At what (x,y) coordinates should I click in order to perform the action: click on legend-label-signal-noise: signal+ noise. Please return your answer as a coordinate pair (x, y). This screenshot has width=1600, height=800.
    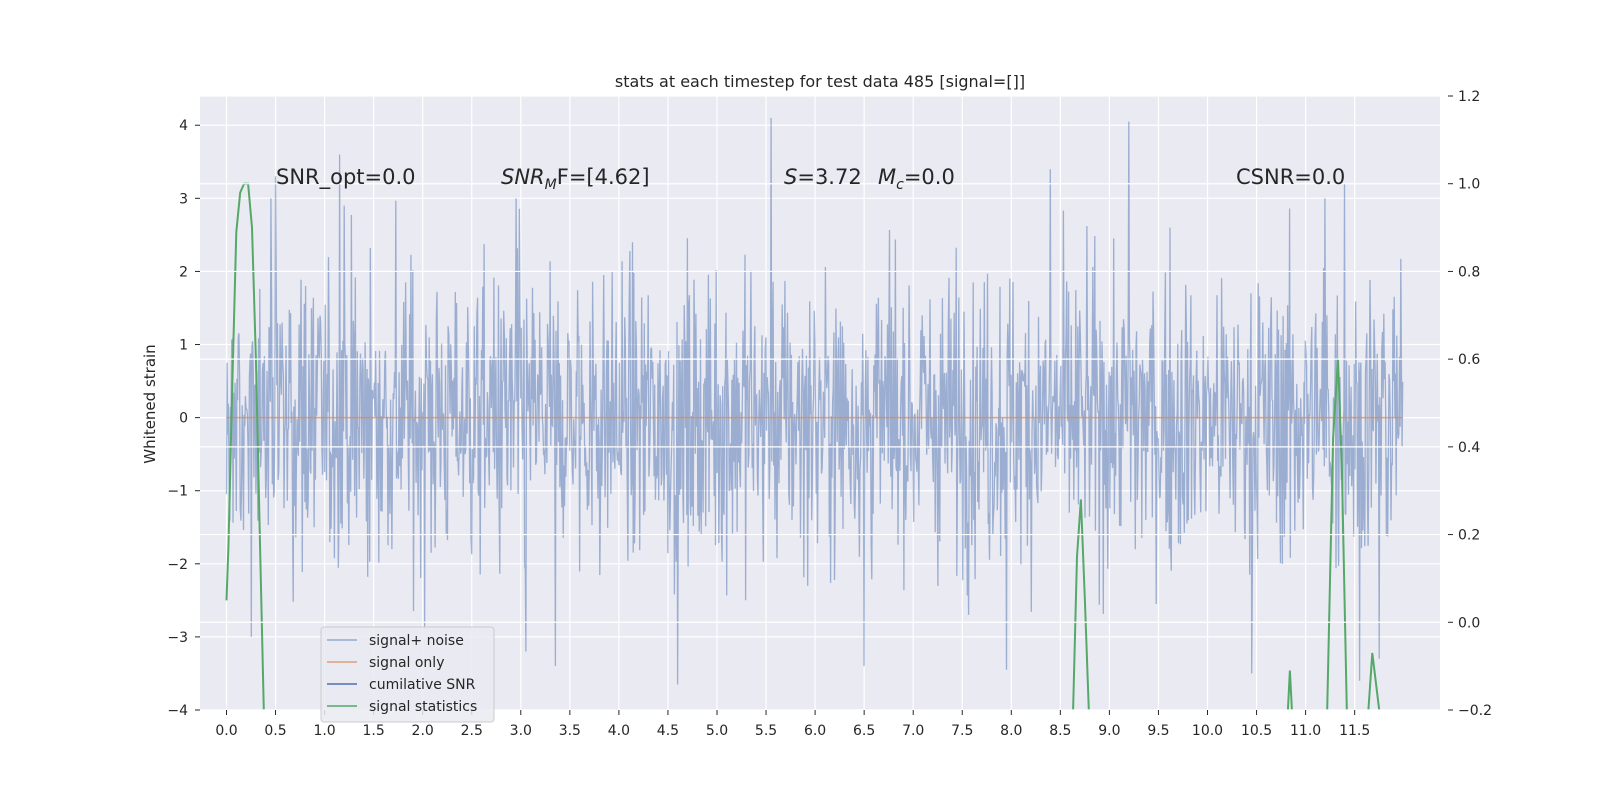
    Looking at the image, I should click on (416, 641).